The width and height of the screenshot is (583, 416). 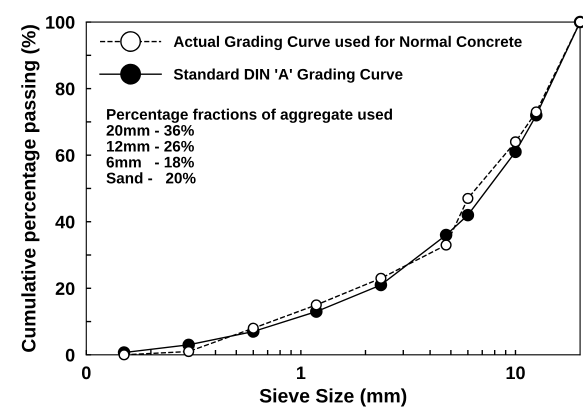 What do you see at coordinates (60, 22) in the screenshot?
I see `y-tick-label: 100` at bounding box center [60, 22].